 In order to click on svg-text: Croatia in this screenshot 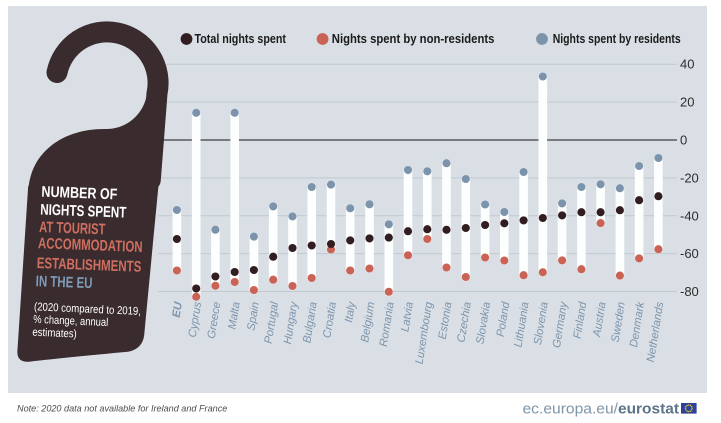, I will do `click(330, 320)`.